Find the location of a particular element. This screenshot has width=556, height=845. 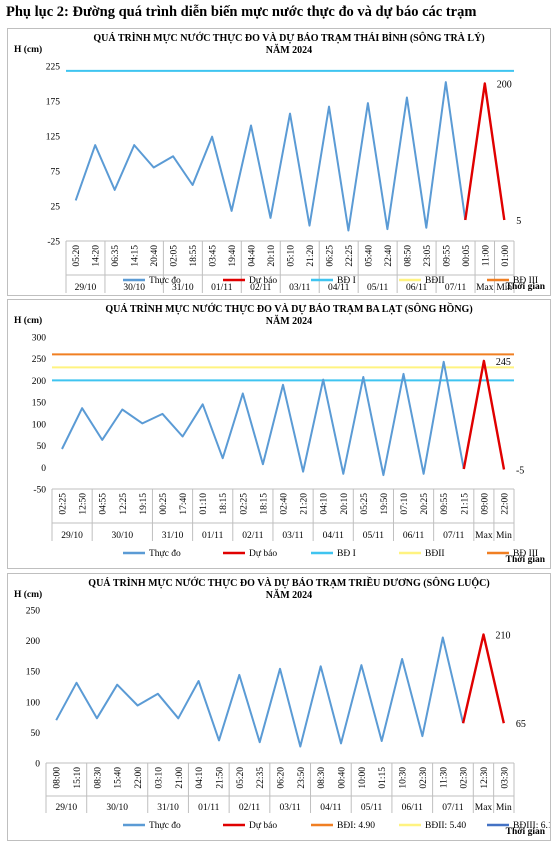

x-group-label: 29/10 is located at coordinates (72, 536).